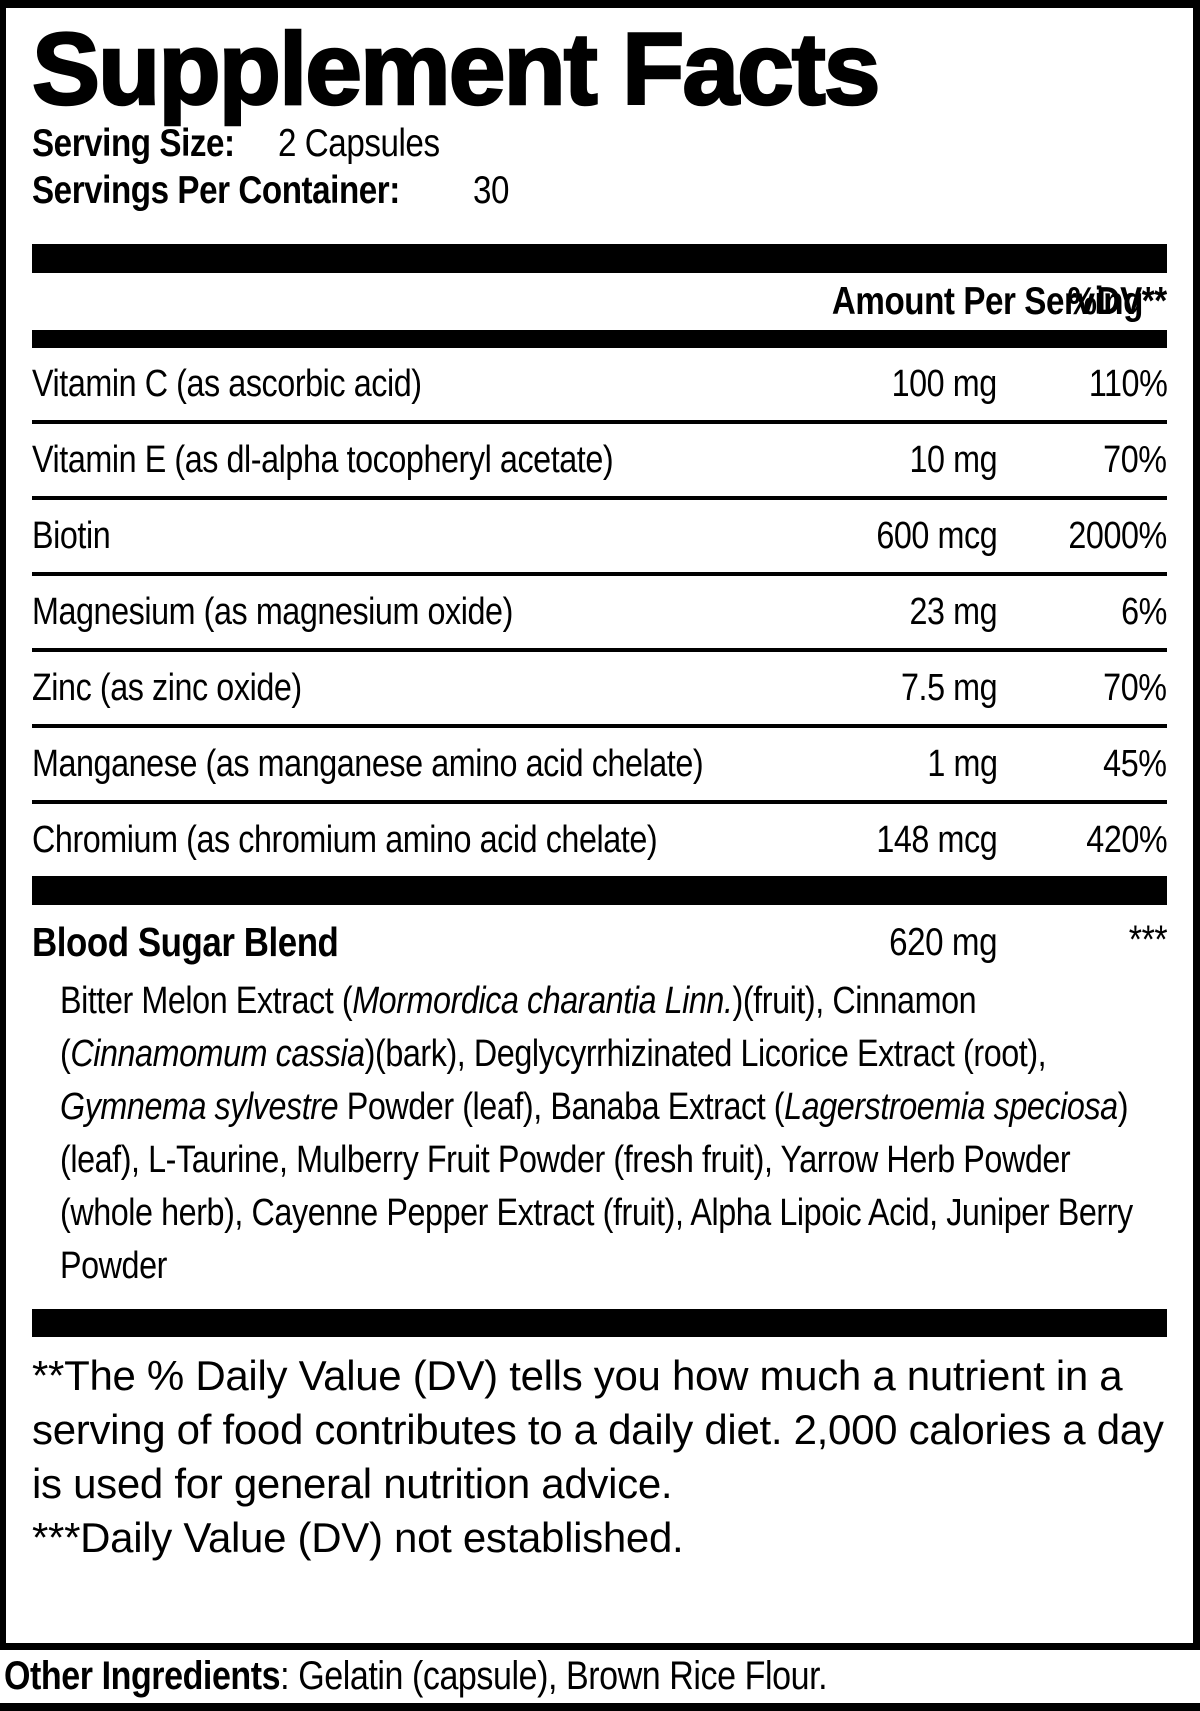 This screenshot has width=1200, height=1711. What do you see at coordinates (599, 534) in the screenshot?
I see `table-row: Biotin 600 mcg 2000%` at bounding box center [599, 534].